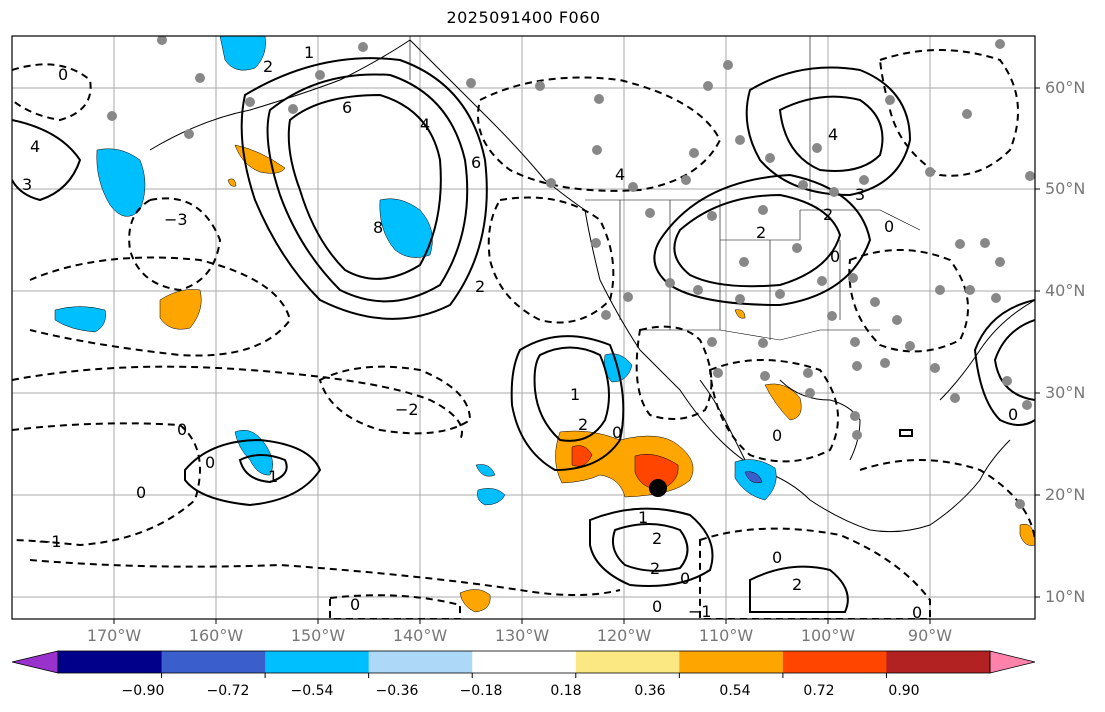 The width and height of the screenshot is (1105, 712). Describe the element at coordinates (1065, 494) in the screenshot. I see `latitude-label: 20°N` at that location.